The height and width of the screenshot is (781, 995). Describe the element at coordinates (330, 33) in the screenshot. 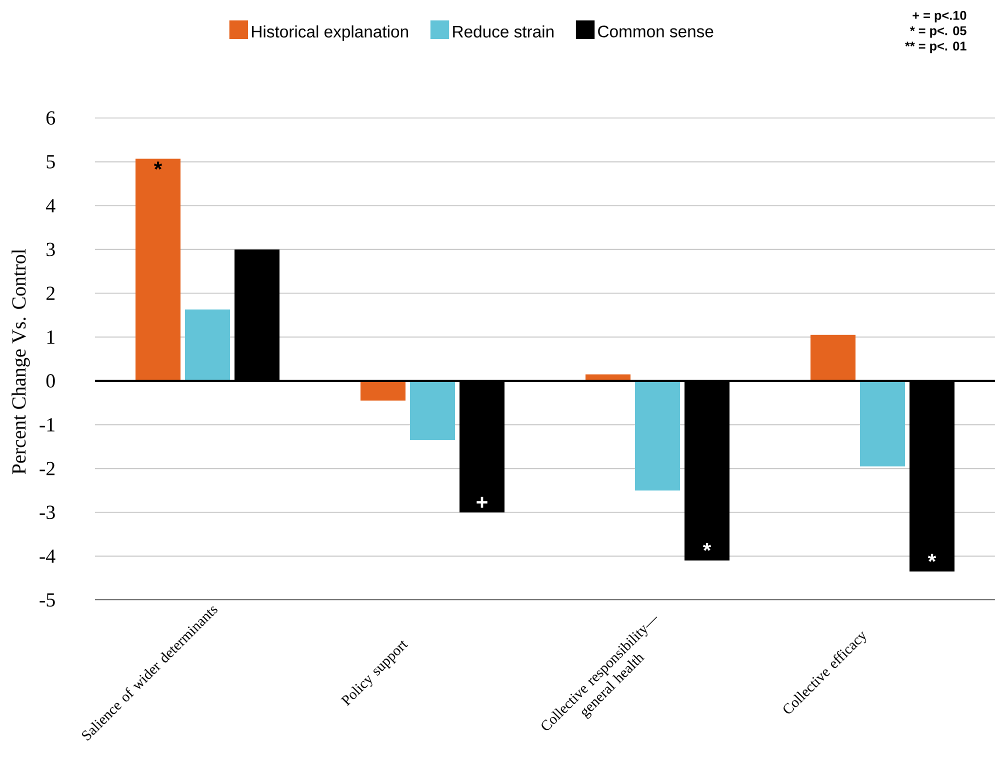

I see `legend-label: Historical explanation` at that location.